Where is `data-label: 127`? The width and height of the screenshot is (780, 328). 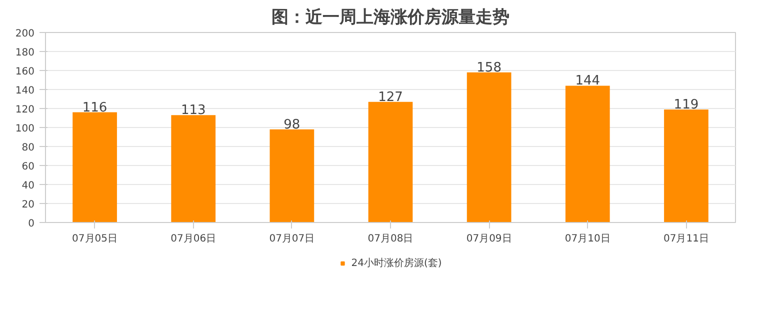 data-label: 127 is located at coordinates (390, 97).